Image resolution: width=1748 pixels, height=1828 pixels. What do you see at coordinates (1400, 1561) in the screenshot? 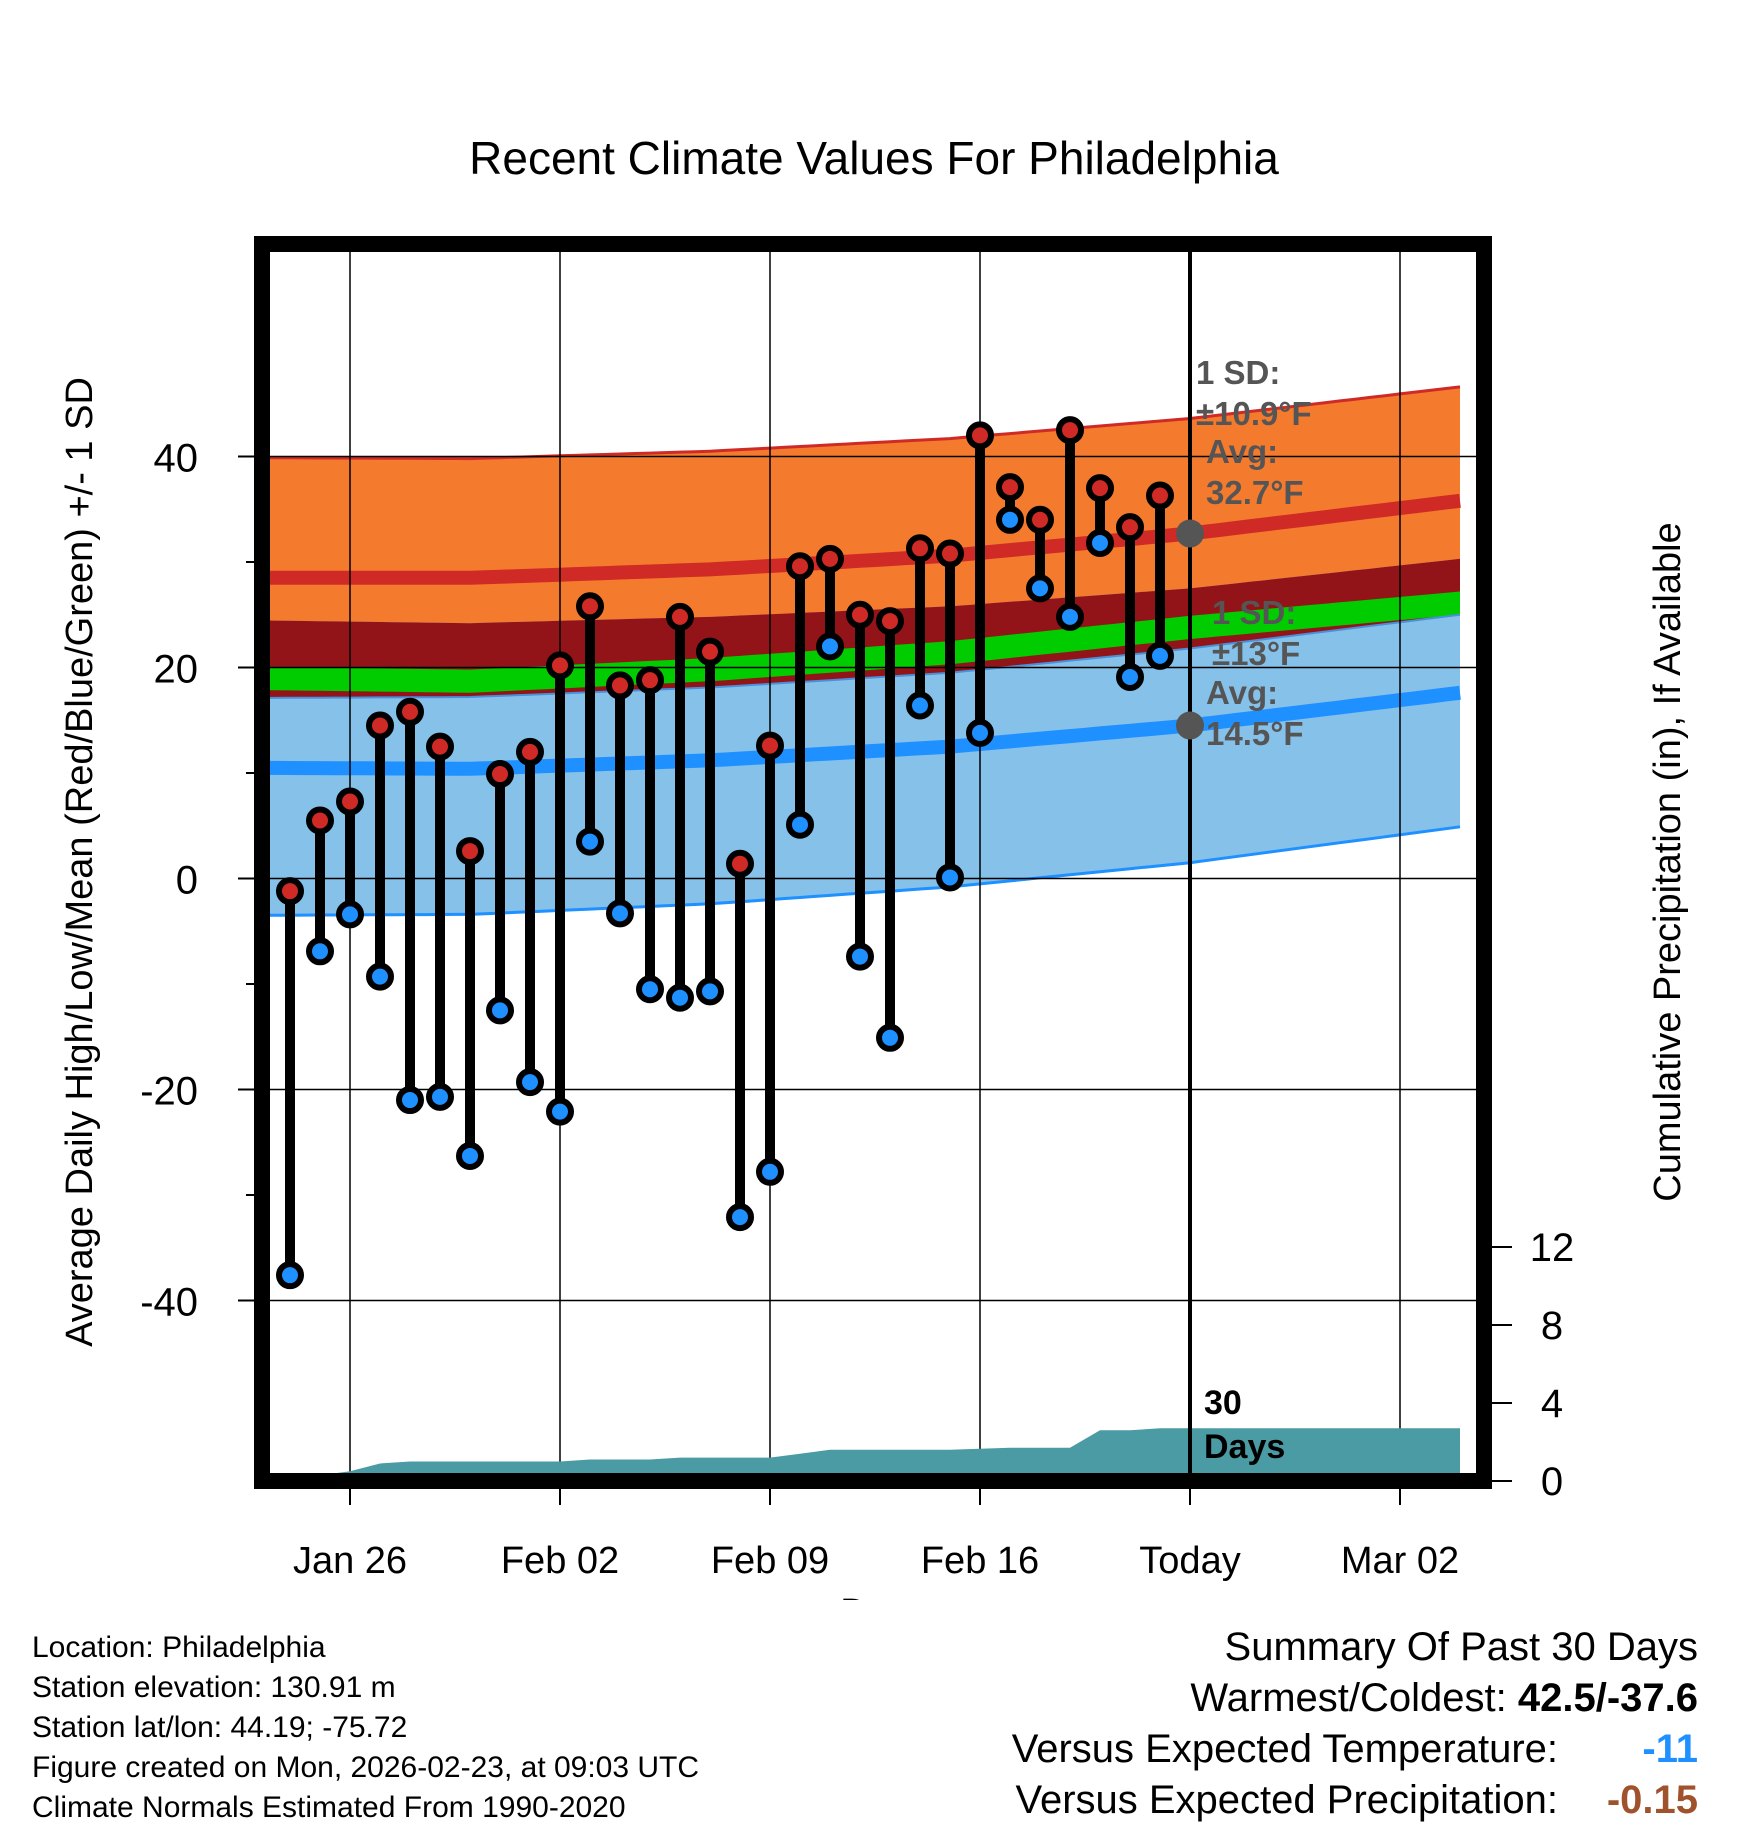
I see `x-tick-label: Mar 02` at bounding box center [1400, 1561].